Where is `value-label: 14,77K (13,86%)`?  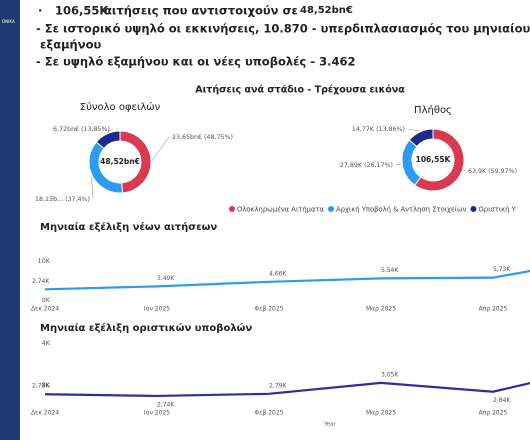 value-label: 14,77K (13,86%) is located at coordinates (378, 129).